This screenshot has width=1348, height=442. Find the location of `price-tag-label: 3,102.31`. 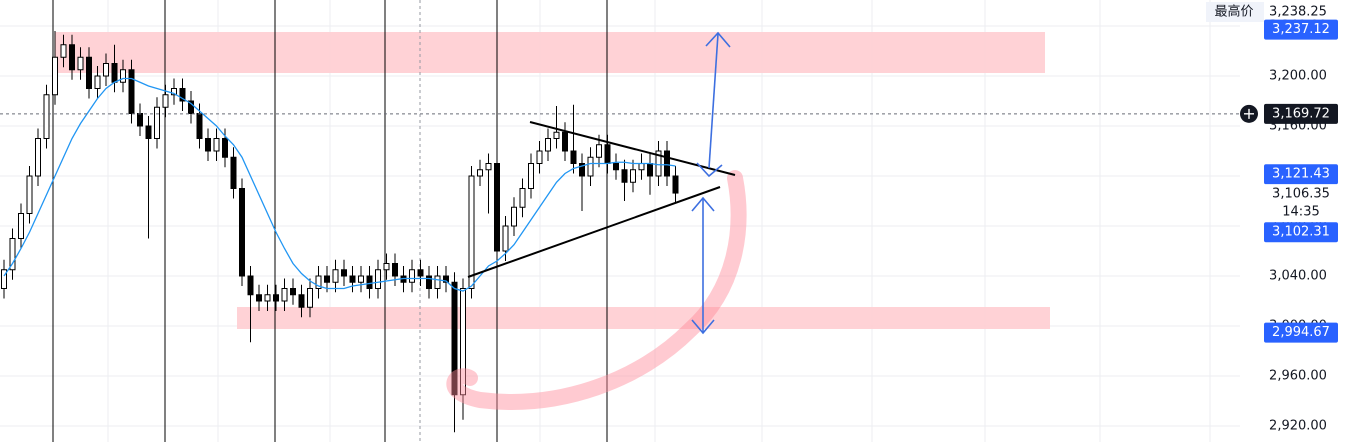

price-tag-label: 3,102.31 is located at coordinates (1301, 232).